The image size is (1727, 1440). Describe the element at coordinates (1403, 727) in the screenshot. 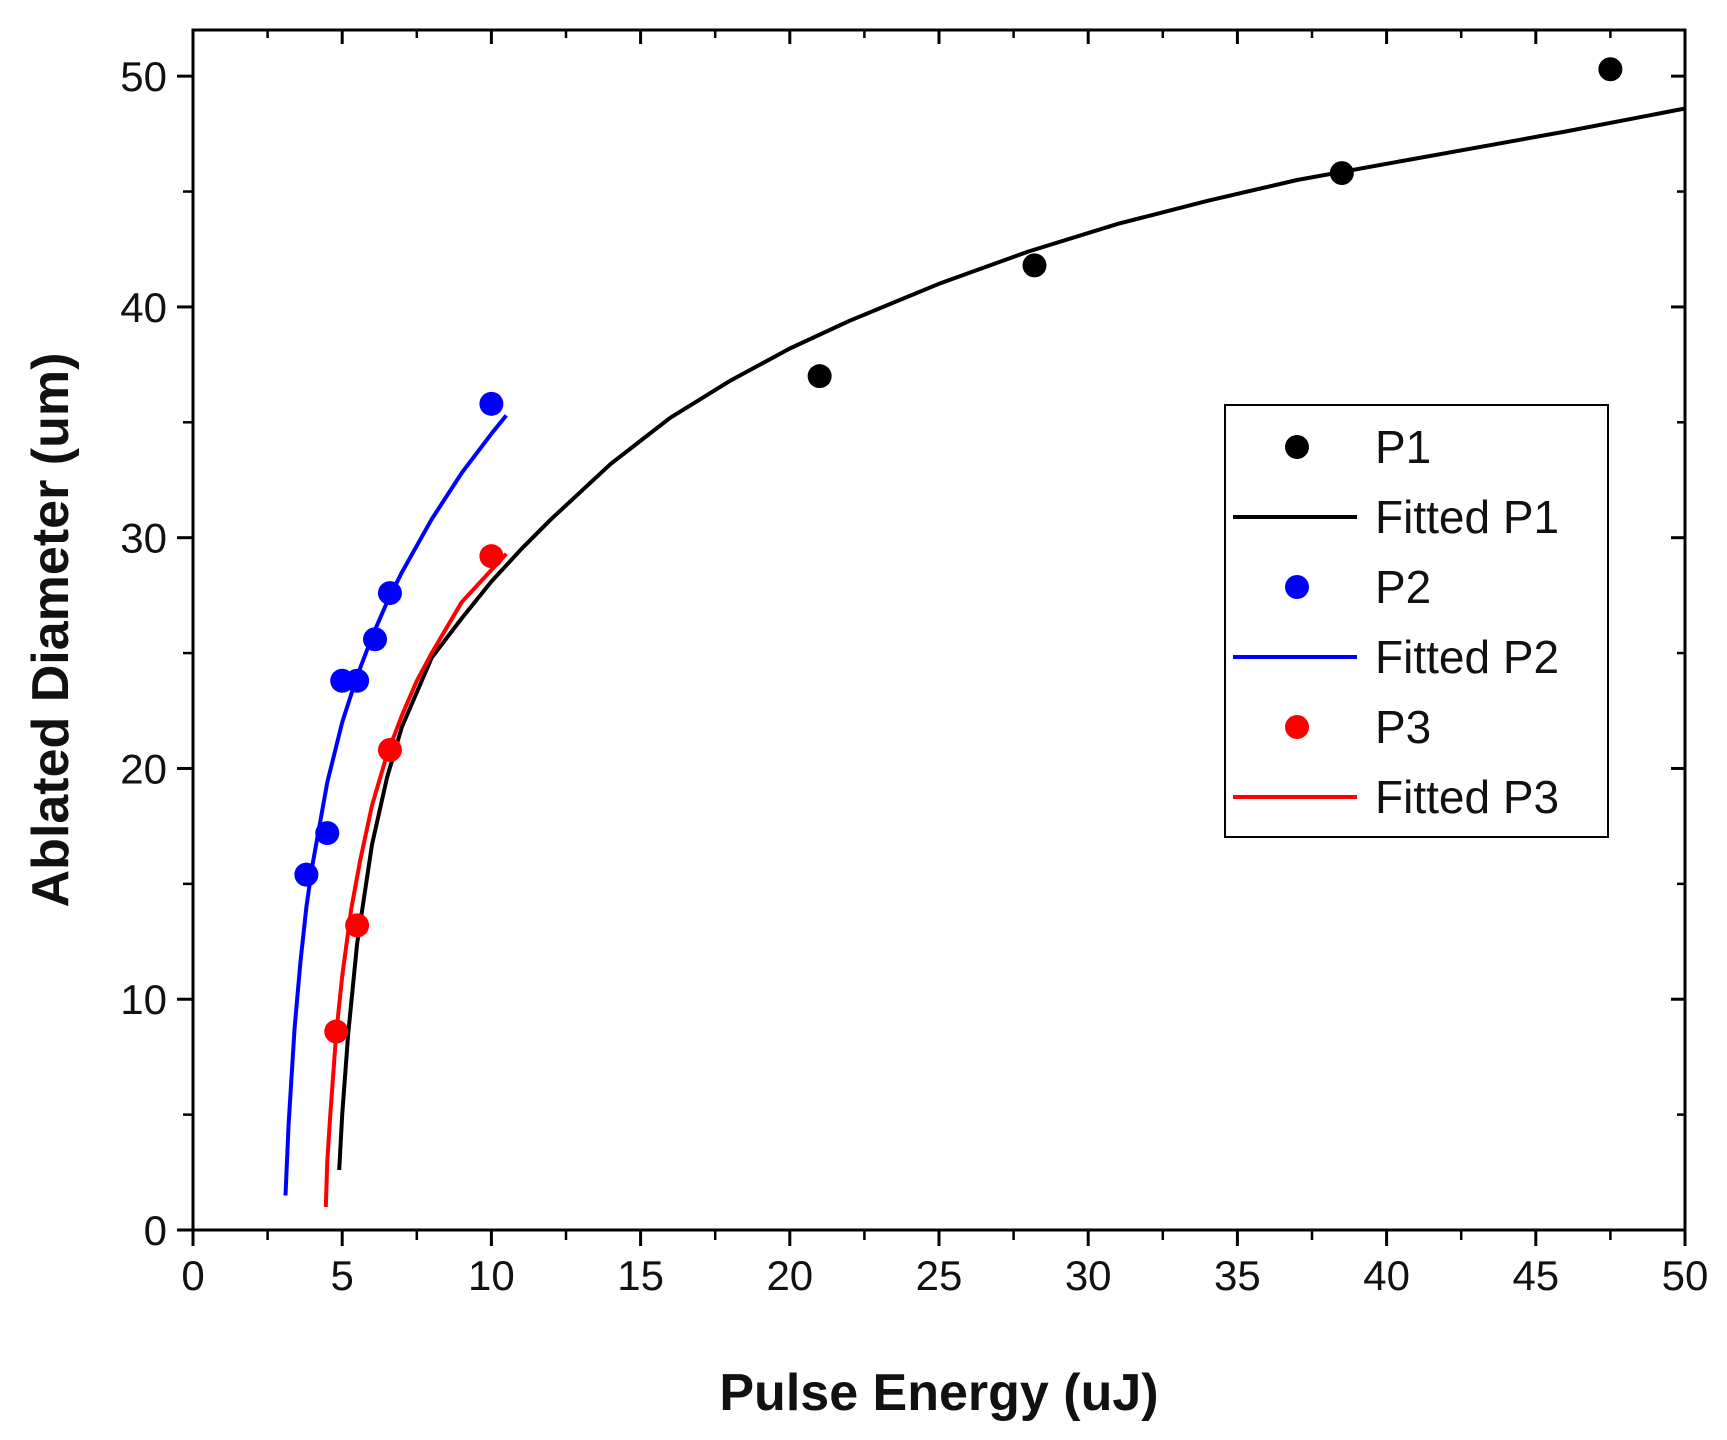

I see `p3-legend-label: P3` at that location.